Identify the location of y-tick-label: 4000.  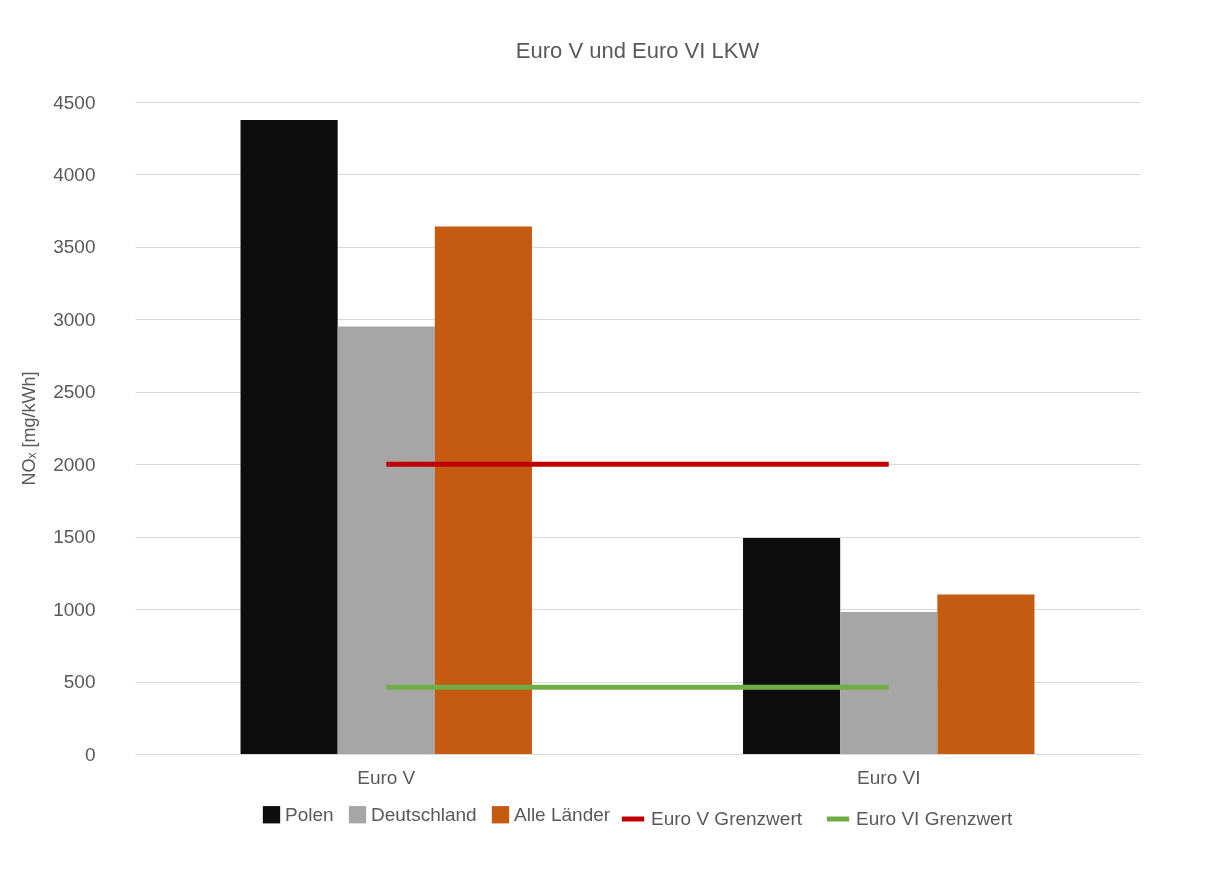
(74, 174).